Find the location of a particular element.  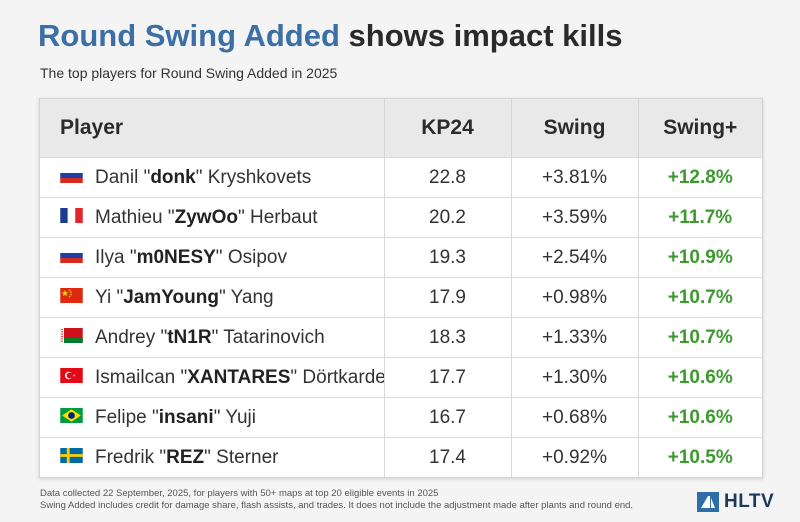

swing-cell: +2.54% is located at coordinates (574, 257).